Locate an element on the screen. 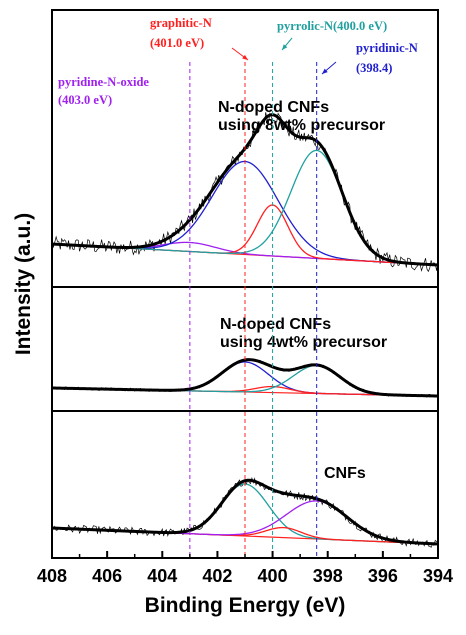 This screenshot has height=635, width=466. x-tick-label: 398 is located at coordinates (328, 576).